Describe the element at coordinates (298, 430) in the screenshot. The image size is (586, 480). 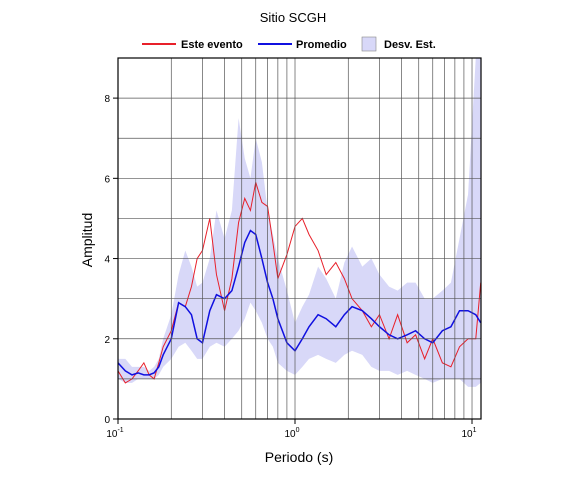
I see `x-tick-exponent: 0` at that location.